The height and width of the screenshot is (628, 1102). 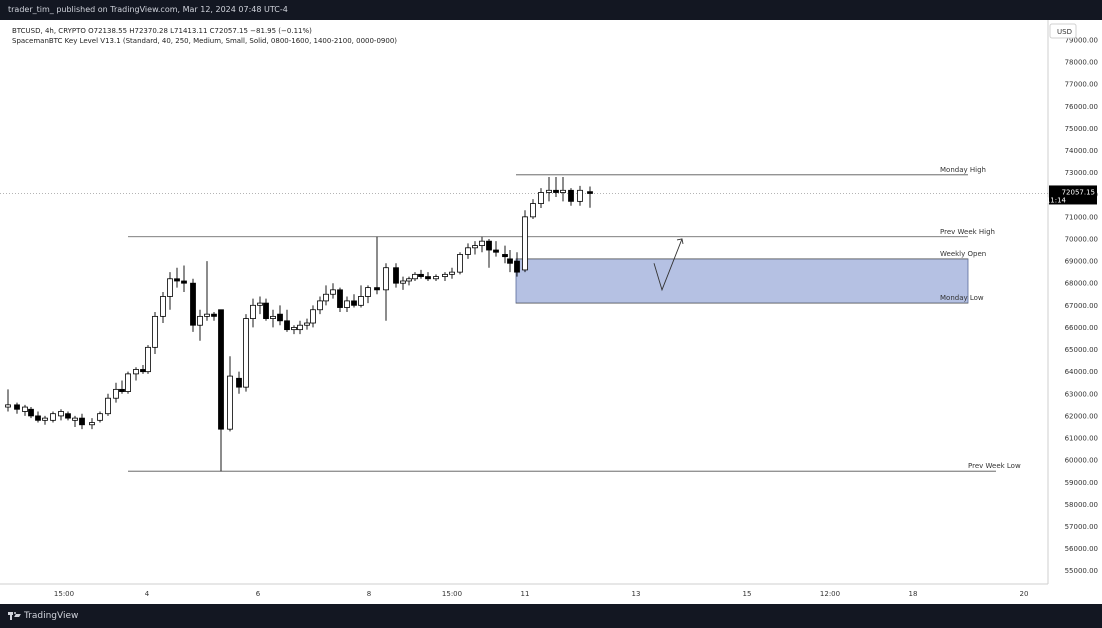 I want to click on price-tag, so click(x=1073, y=195).